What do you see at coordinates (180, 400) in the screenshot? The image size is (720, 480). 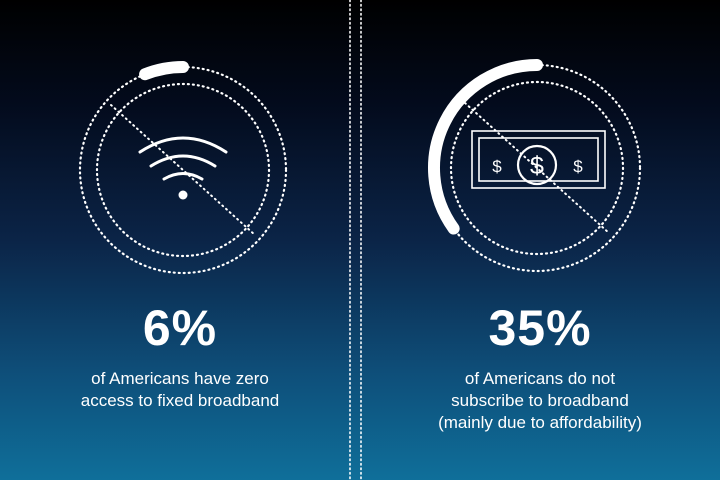 I see `left-caption-line: access to fixed broadband` at bounding box center [180, 400].